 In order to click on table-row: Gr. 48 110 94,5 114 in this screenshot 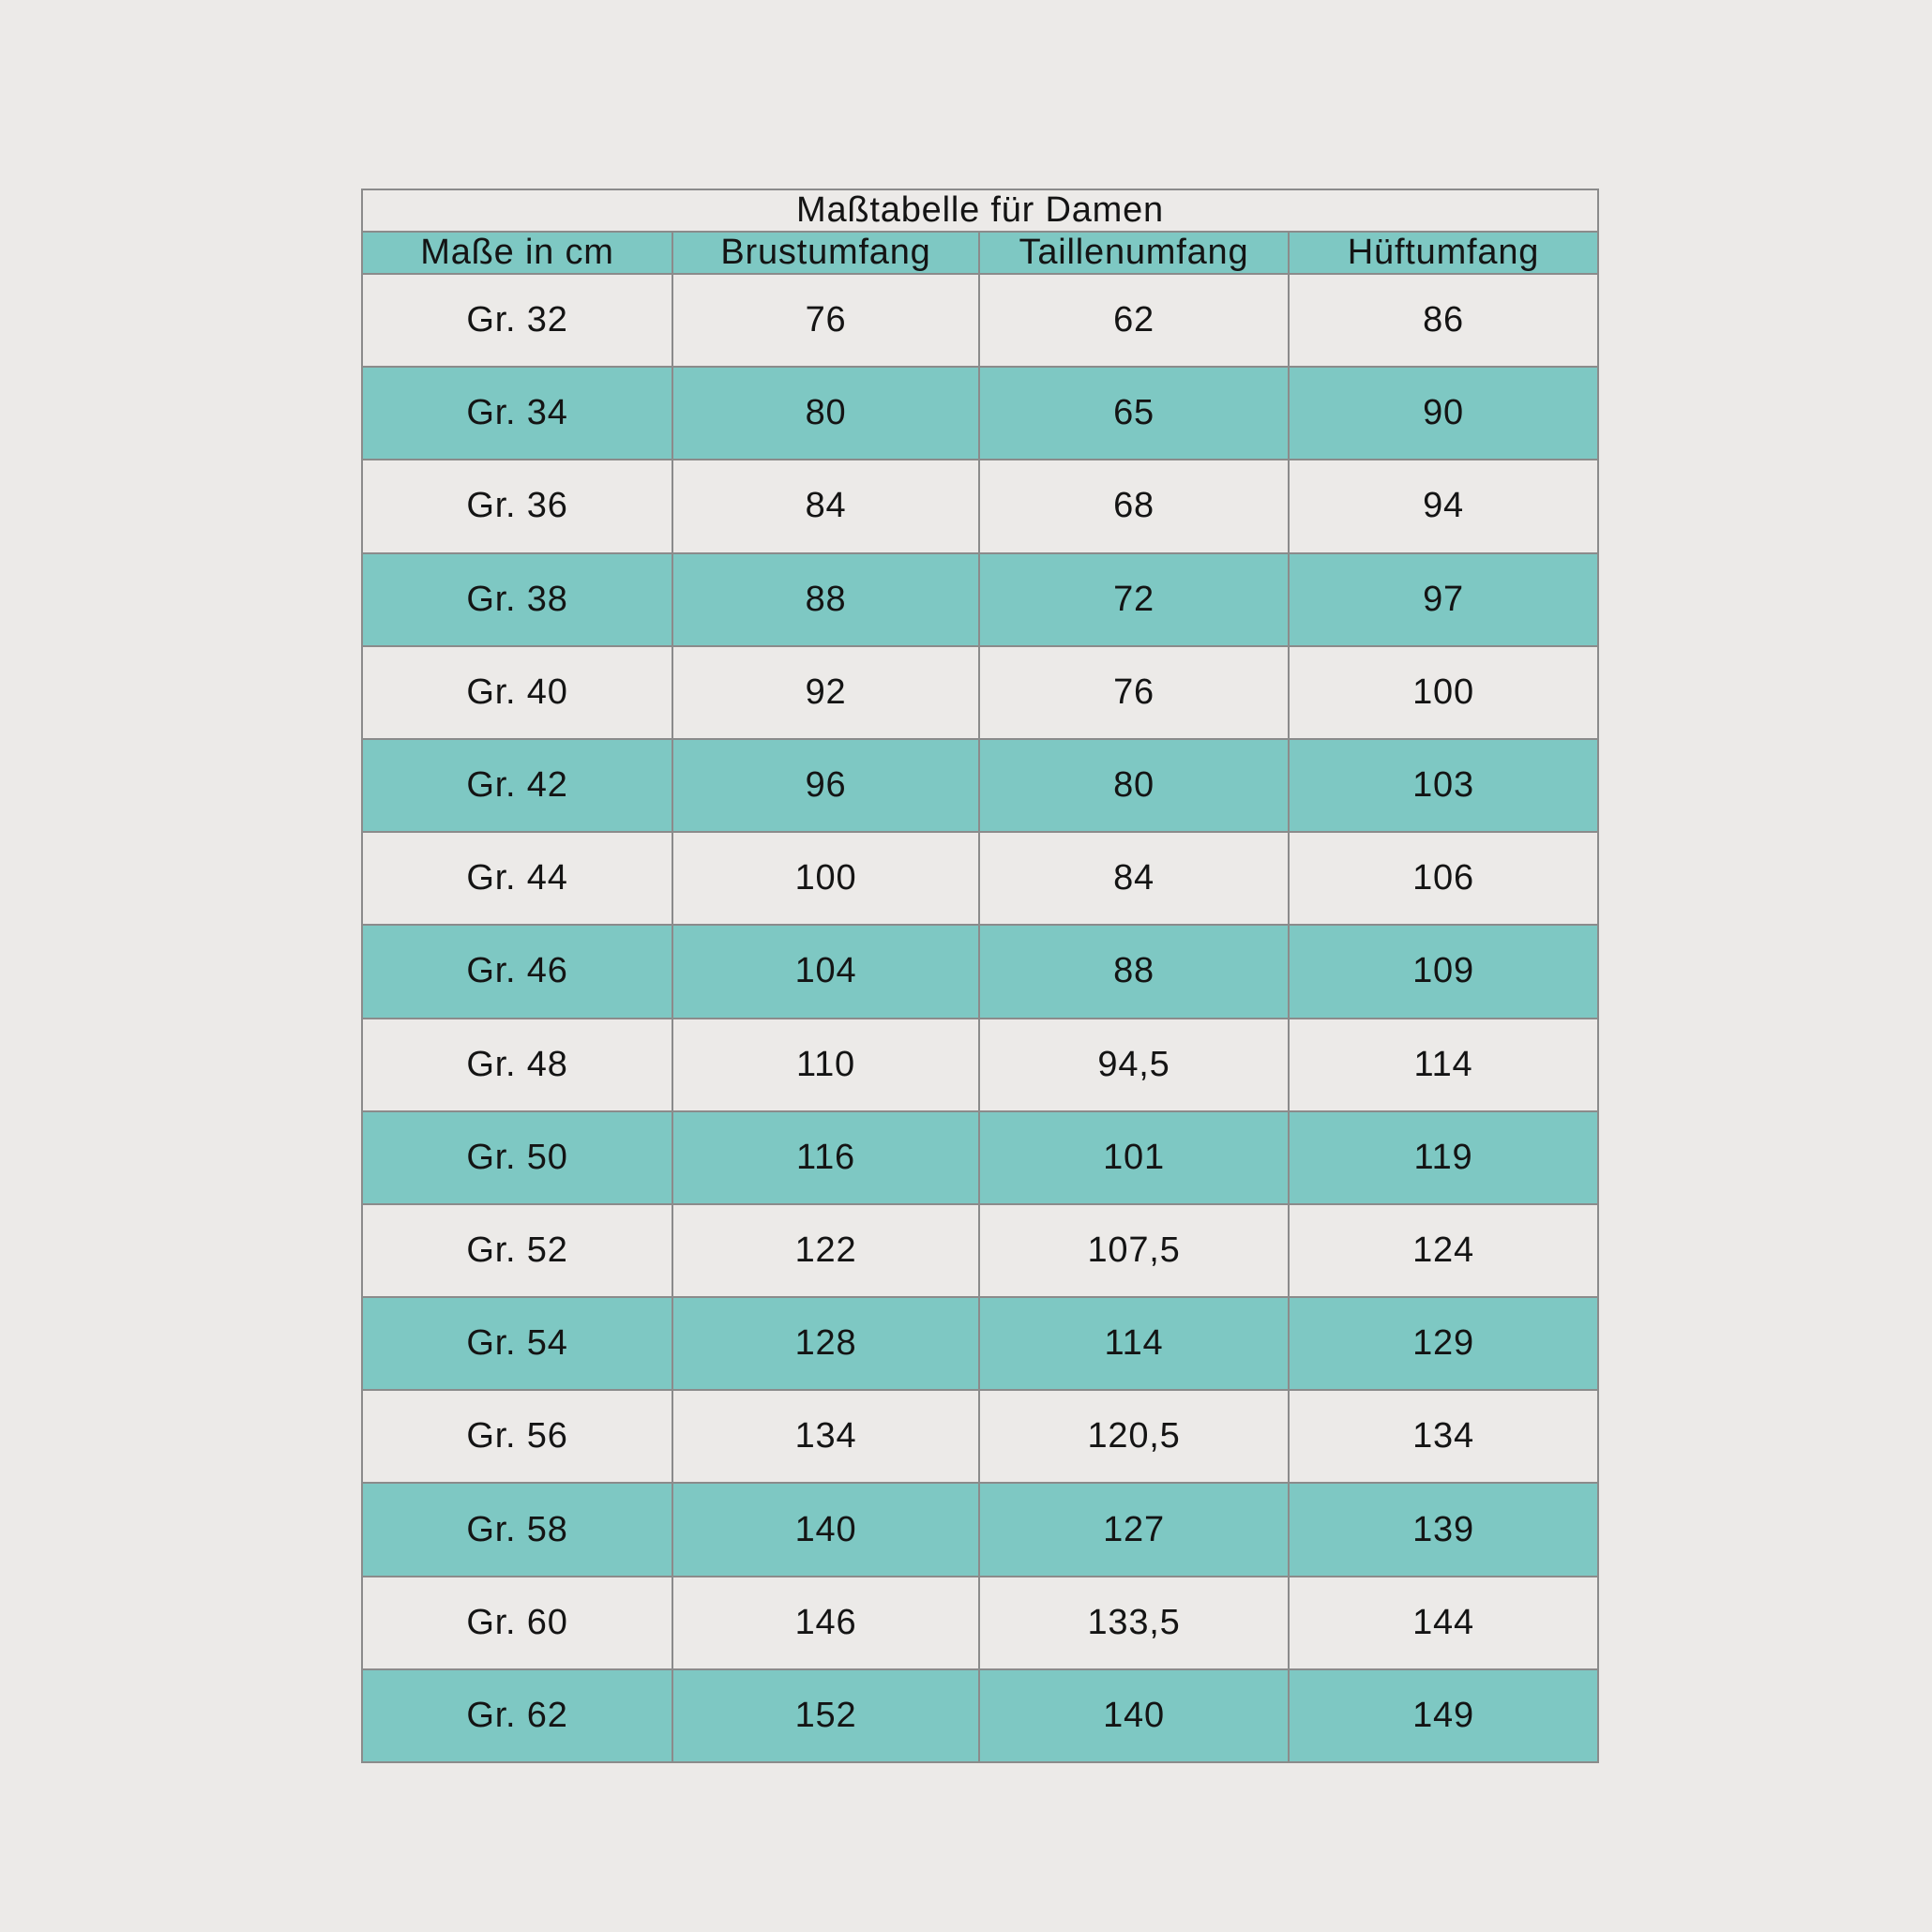, I will do `click(980, 1064)`.